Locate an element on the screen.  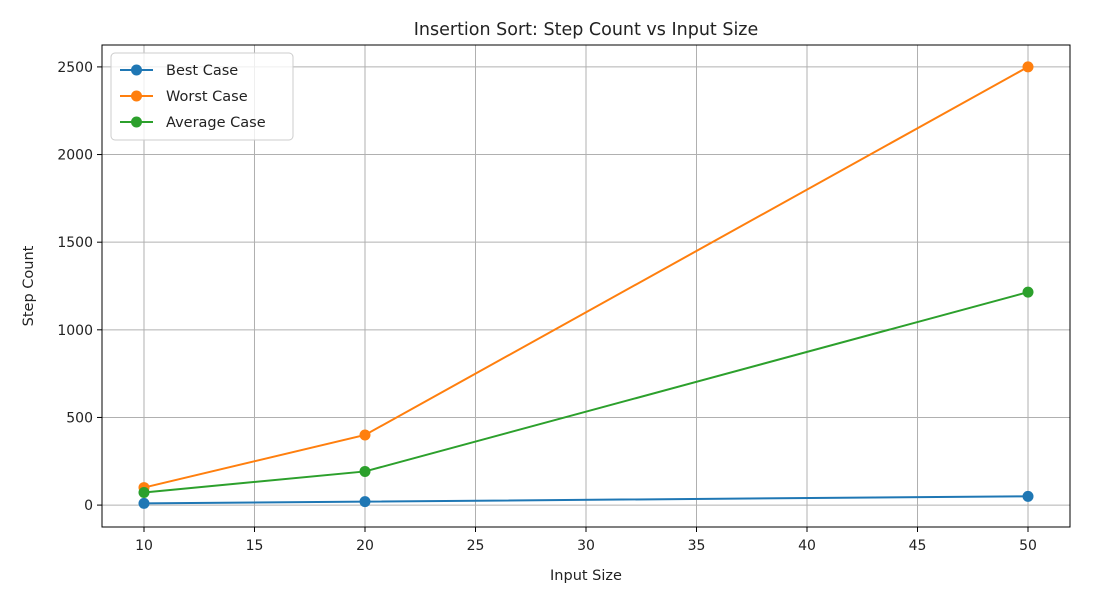
x-axis-title: Input Size is located at coordinates (586, 576).